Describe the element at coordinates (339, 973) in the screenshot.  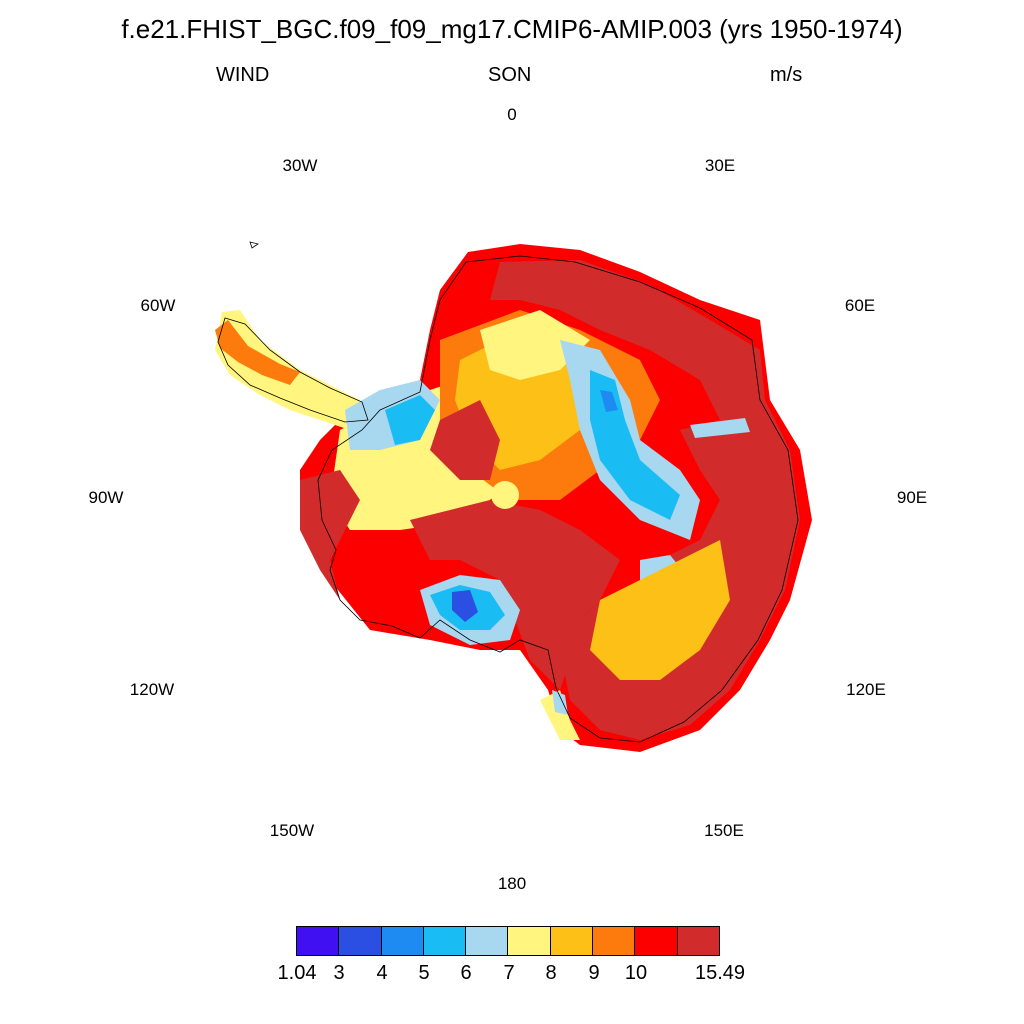
I see `colorbar-label: 3` at that location.